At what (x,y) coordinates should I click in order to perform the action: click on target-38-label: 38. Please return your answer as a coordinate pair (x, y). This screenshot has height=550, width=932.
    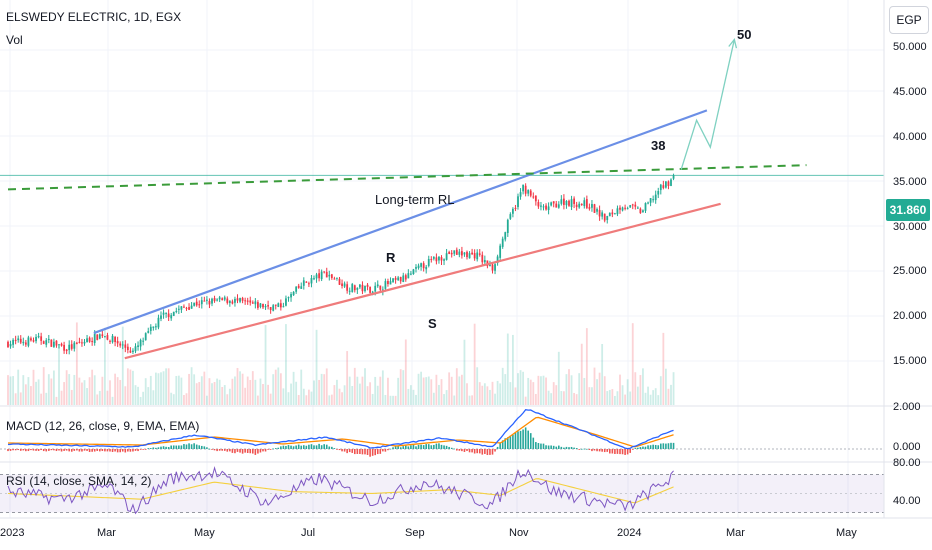
    Looking at the image, I should click on (658, 145).